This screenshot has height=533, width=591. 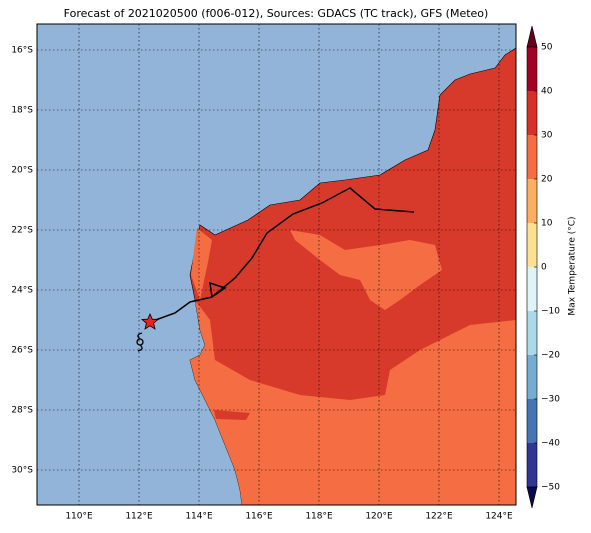 I want to click on colorbar-tick-label: −30, so click(x=550, y=400).